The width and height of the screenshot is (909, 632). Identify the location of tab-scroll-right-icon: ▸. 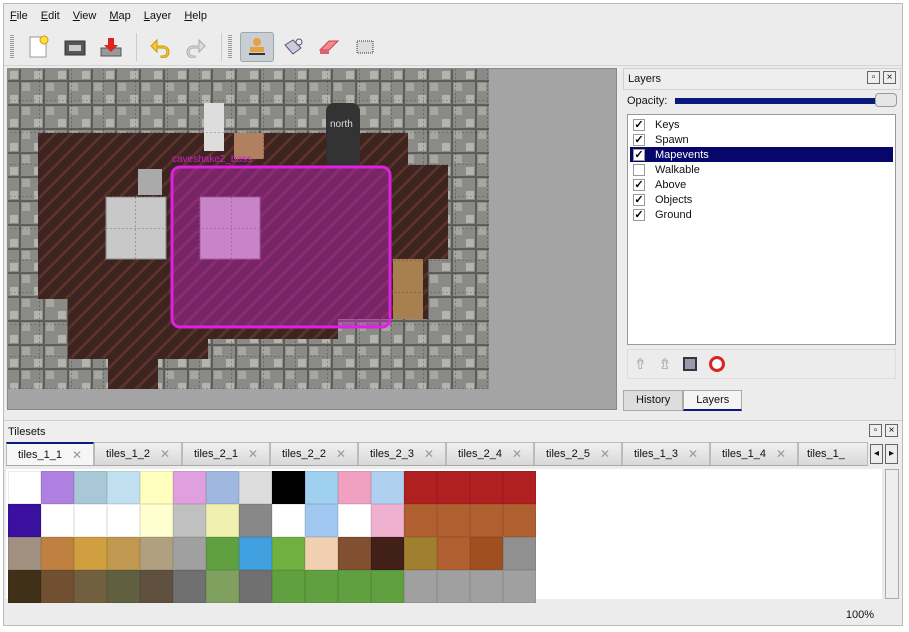
(891, 454).